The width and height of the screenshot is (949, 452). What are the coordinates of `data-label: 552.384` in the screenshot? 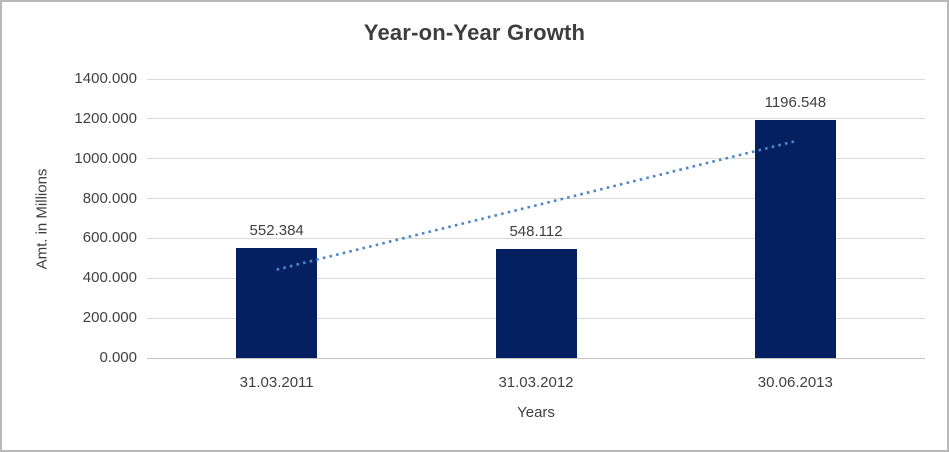 It's located at (276, 230).